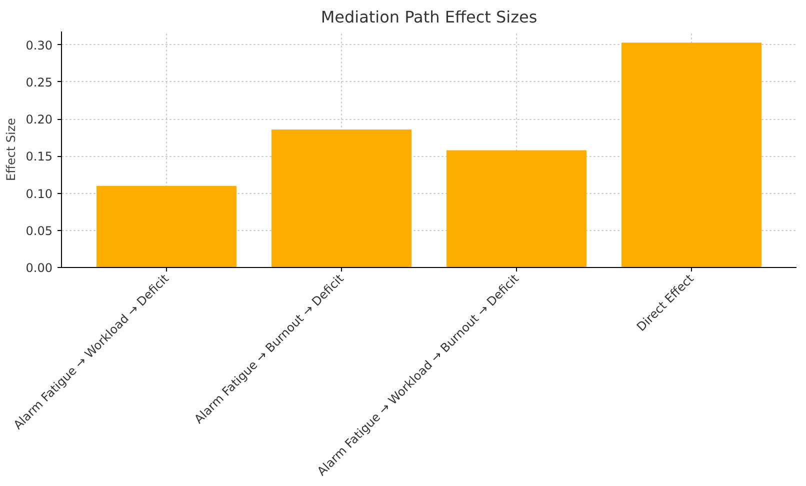 The height and width of the screenshot is (486, 806). I want to click on y-tick-label: 0.00, so click(39, 268).